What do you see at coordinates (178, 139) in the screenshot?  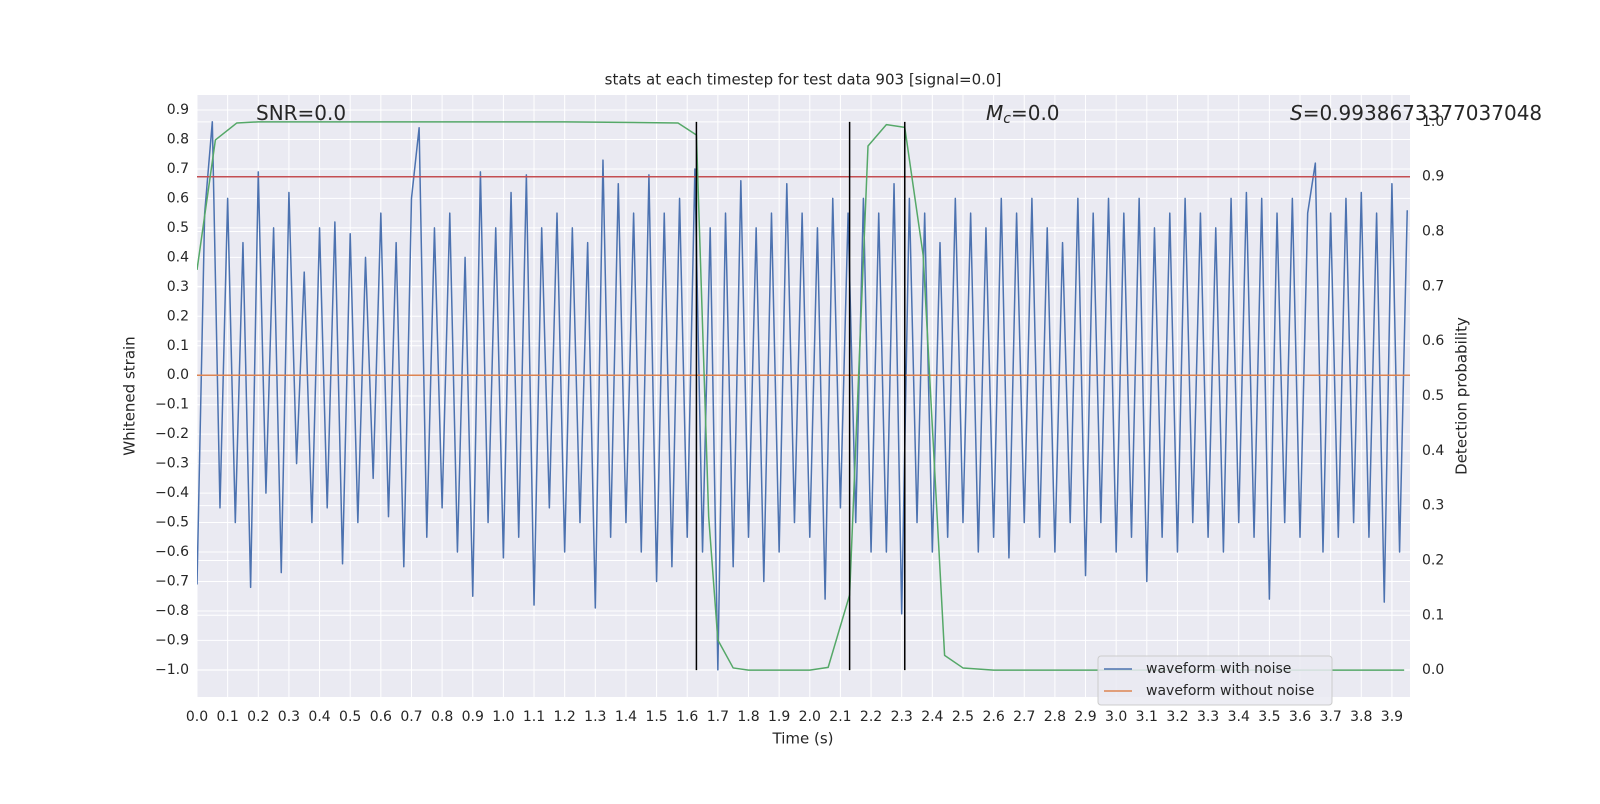 I see `y-tick-label: 0.8` at bounding box center [178, 139].